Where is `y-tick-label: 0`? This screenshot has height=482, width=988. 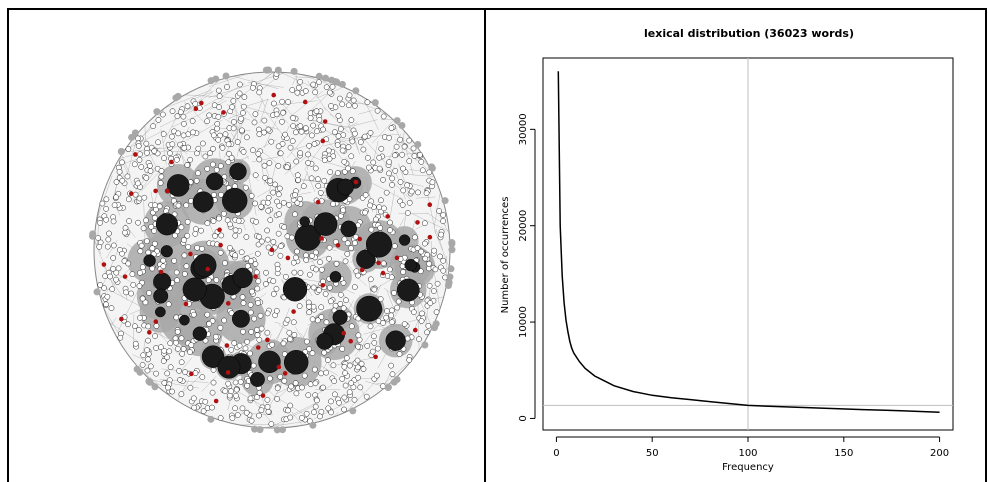
y-tick-label: 0 is located at coordinates (523, 418).